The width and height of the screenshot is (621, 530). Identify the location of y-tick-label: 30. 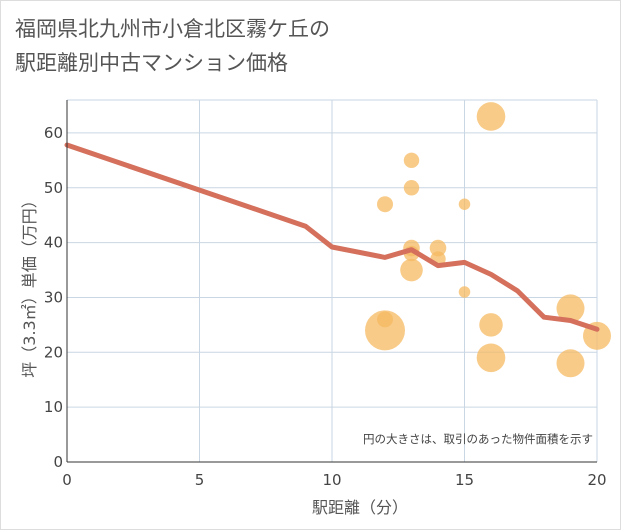
(53, 297).